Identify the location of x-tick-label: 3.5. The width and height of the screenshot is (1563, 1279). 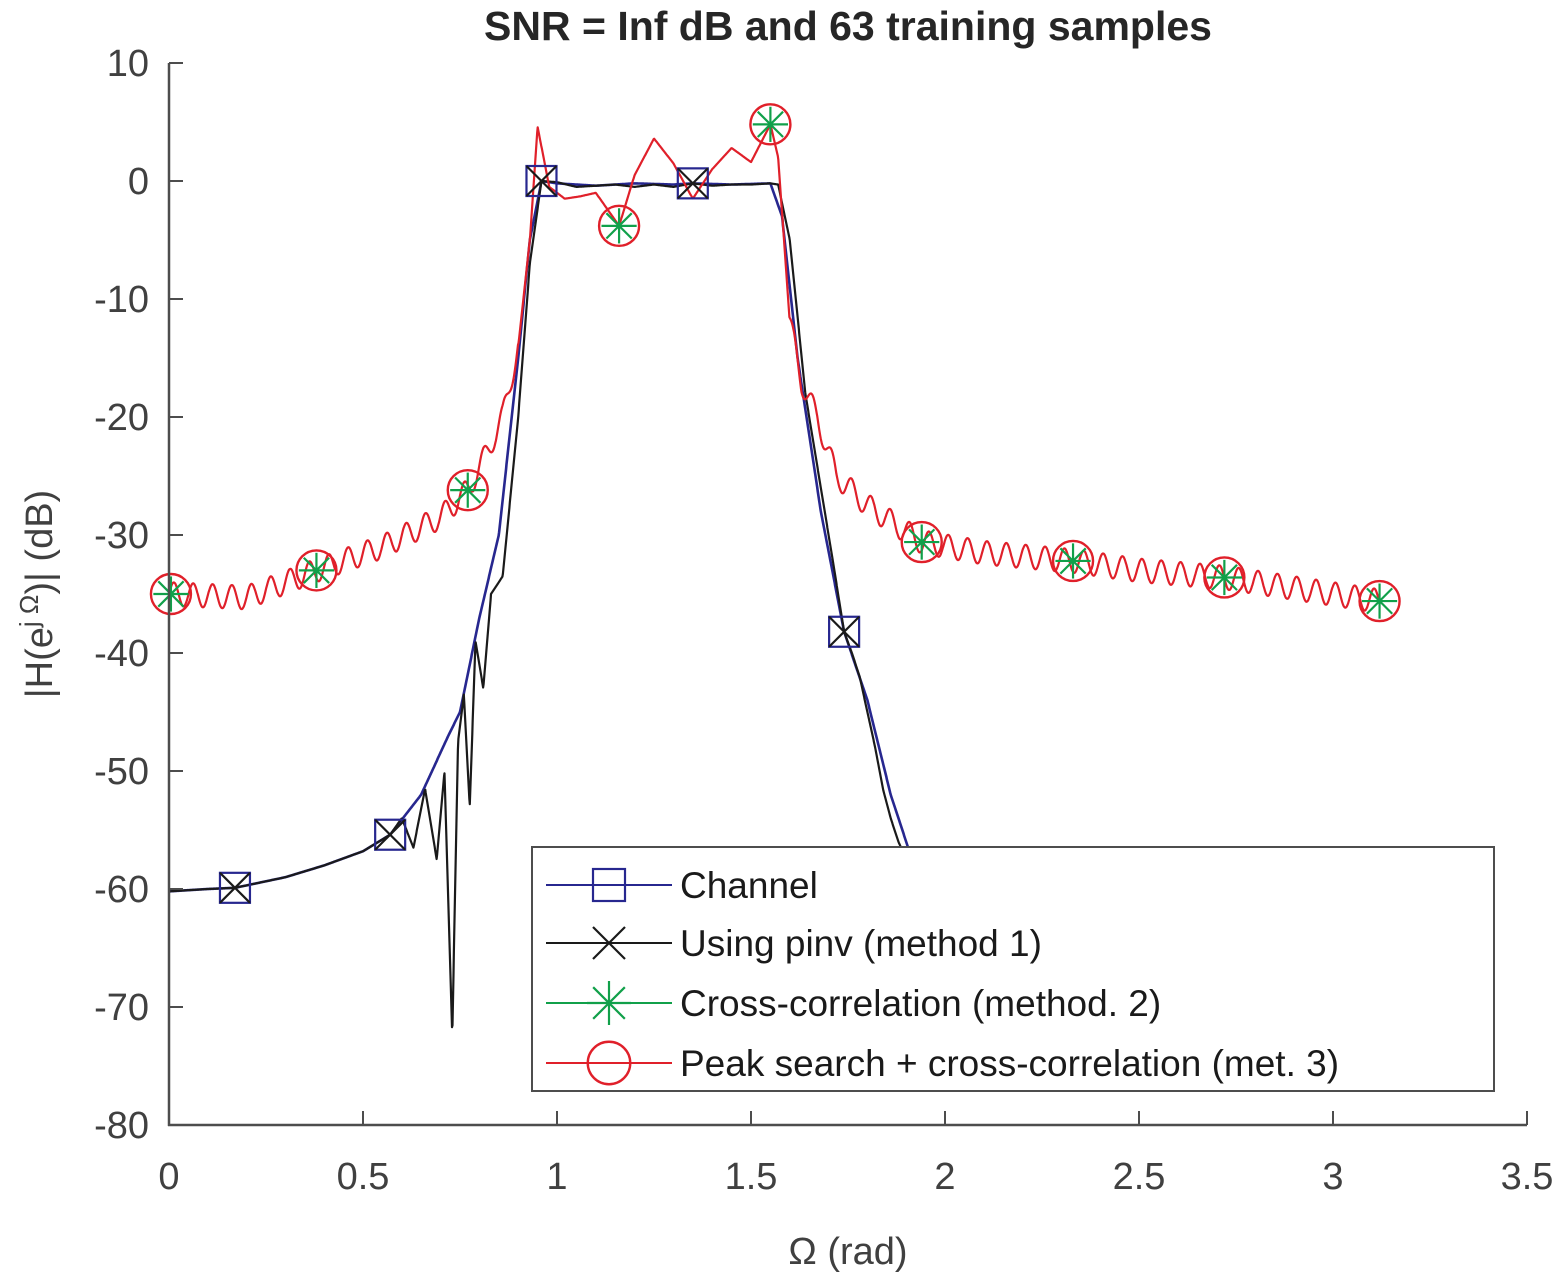
(1527, 1177).